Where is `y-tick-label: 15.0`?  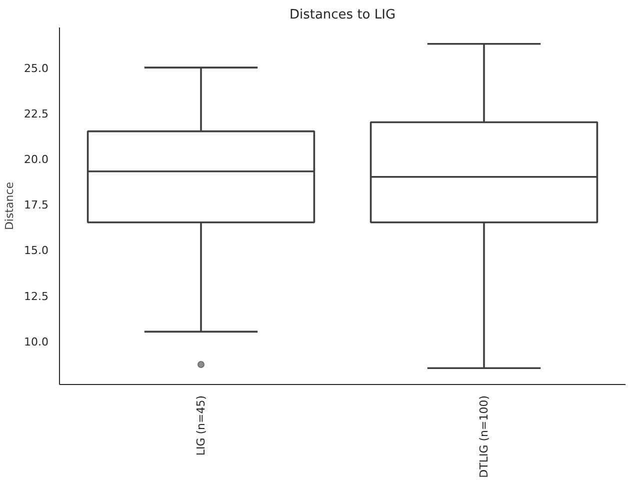 y-tick-label: 15.0 is located at coordinates (36, 251).